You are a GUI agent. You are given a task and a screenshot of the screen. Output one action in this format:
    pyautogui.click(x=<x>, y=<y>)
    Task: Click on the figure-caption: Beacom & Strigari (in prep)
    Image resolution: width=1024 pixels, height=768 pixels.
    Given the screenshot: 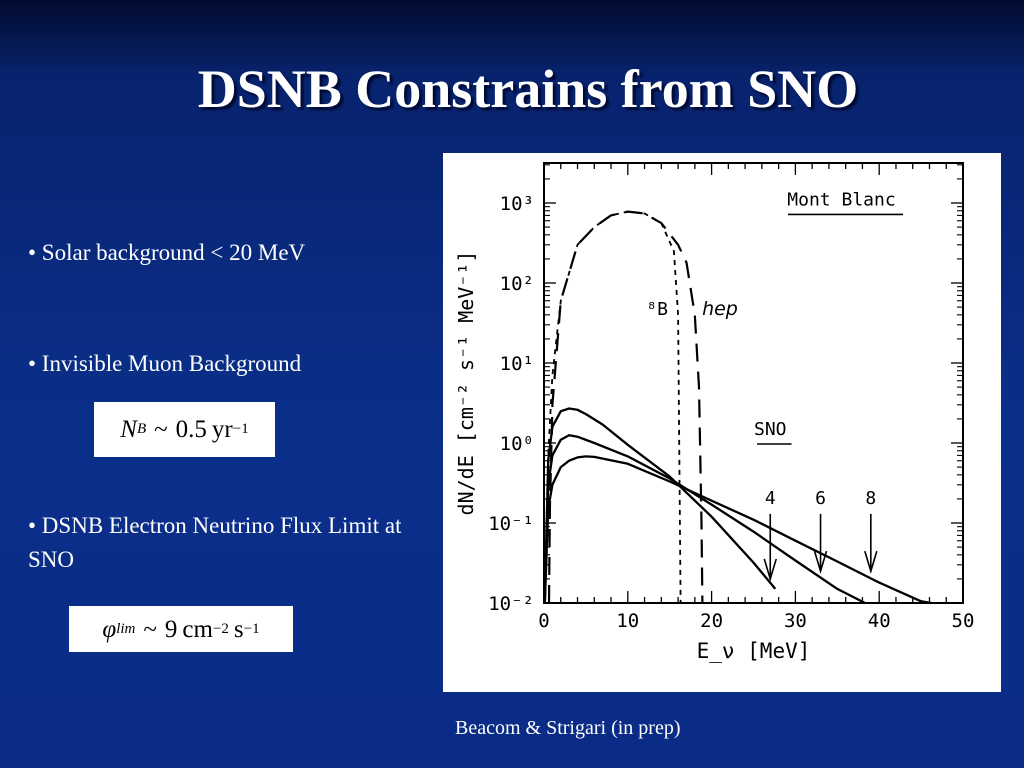 What is the action you would take?
    pyautogui.click(x=568, y=728)
    